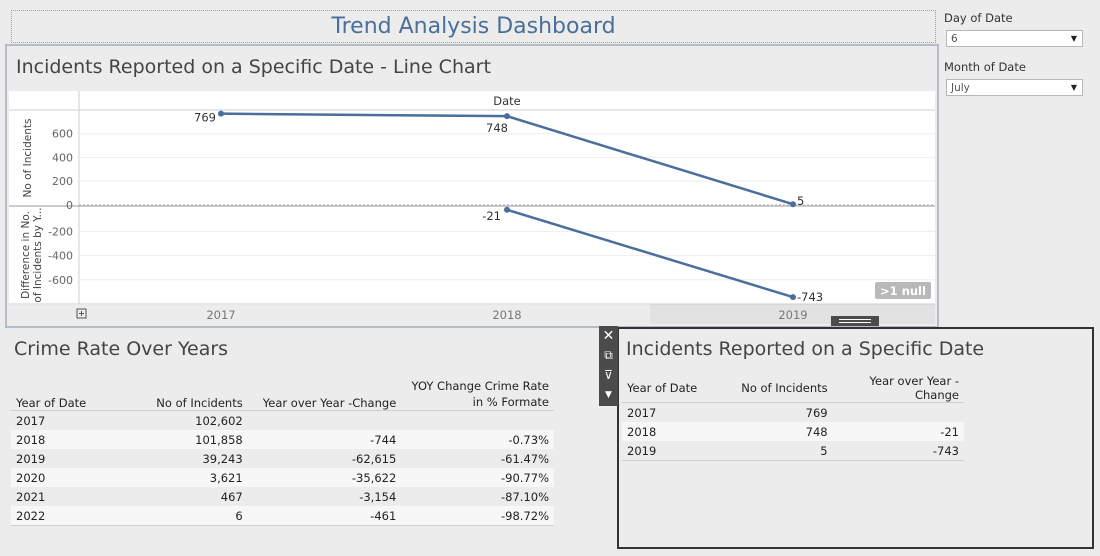 The height and width of the screenshot is (556, 1100). What do you see at coordinates (783, 431) in the screenshot?
I see `value-cell: 748` at bounding box center [783, 431].